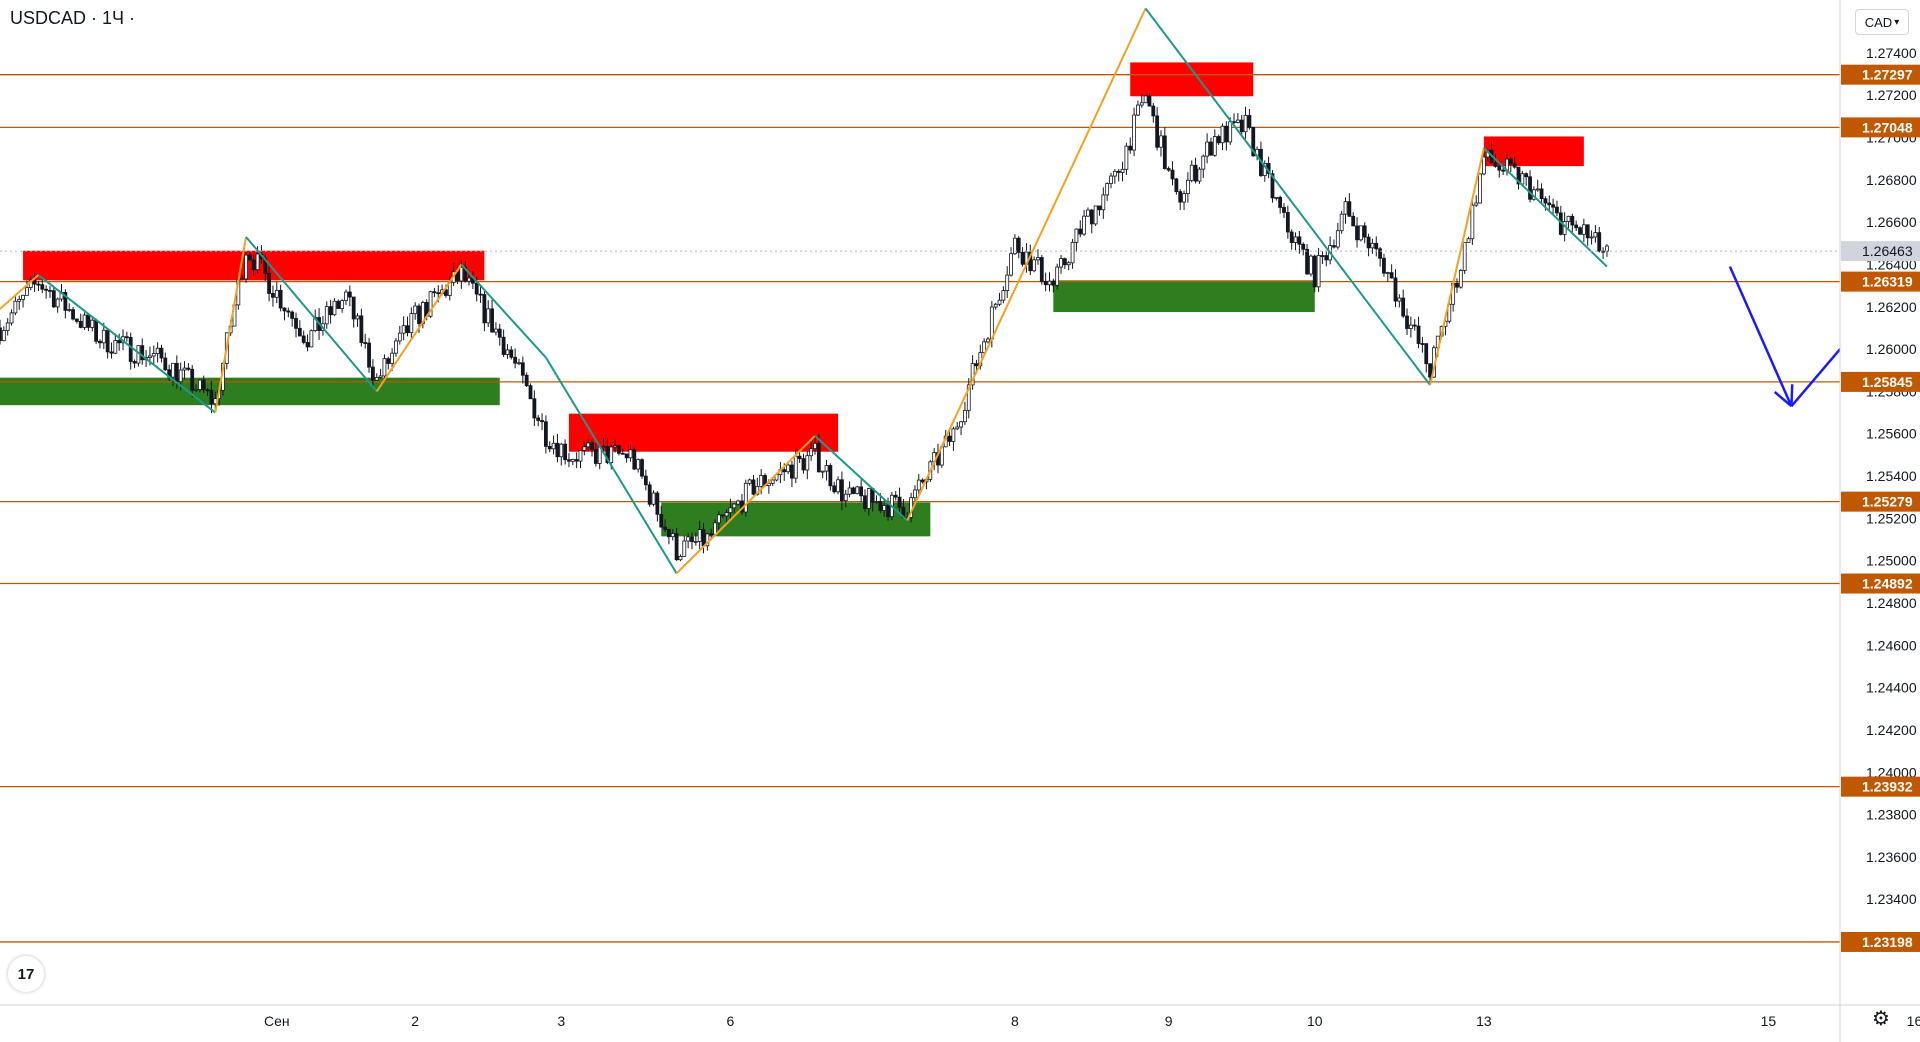  Describe the element at coordinates (73, 18) in the screenshot. I see `symbol-title: USDCAD · 1Ч ·` at that location.